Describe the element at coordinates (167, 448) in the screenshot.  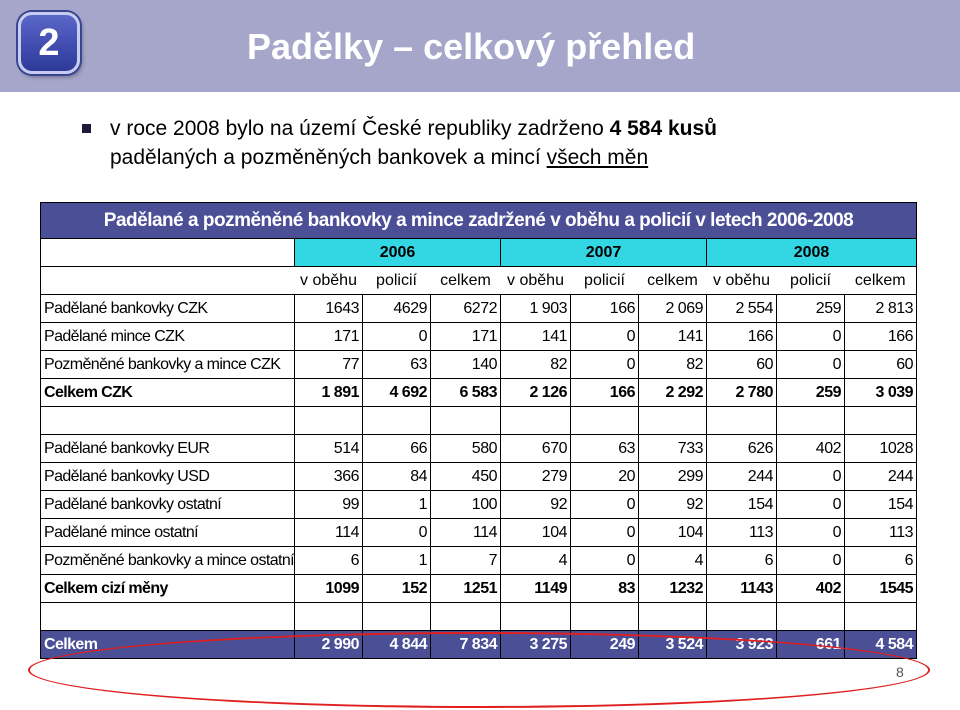
I see `row-label: Padělané bankovky EUR` at that location.